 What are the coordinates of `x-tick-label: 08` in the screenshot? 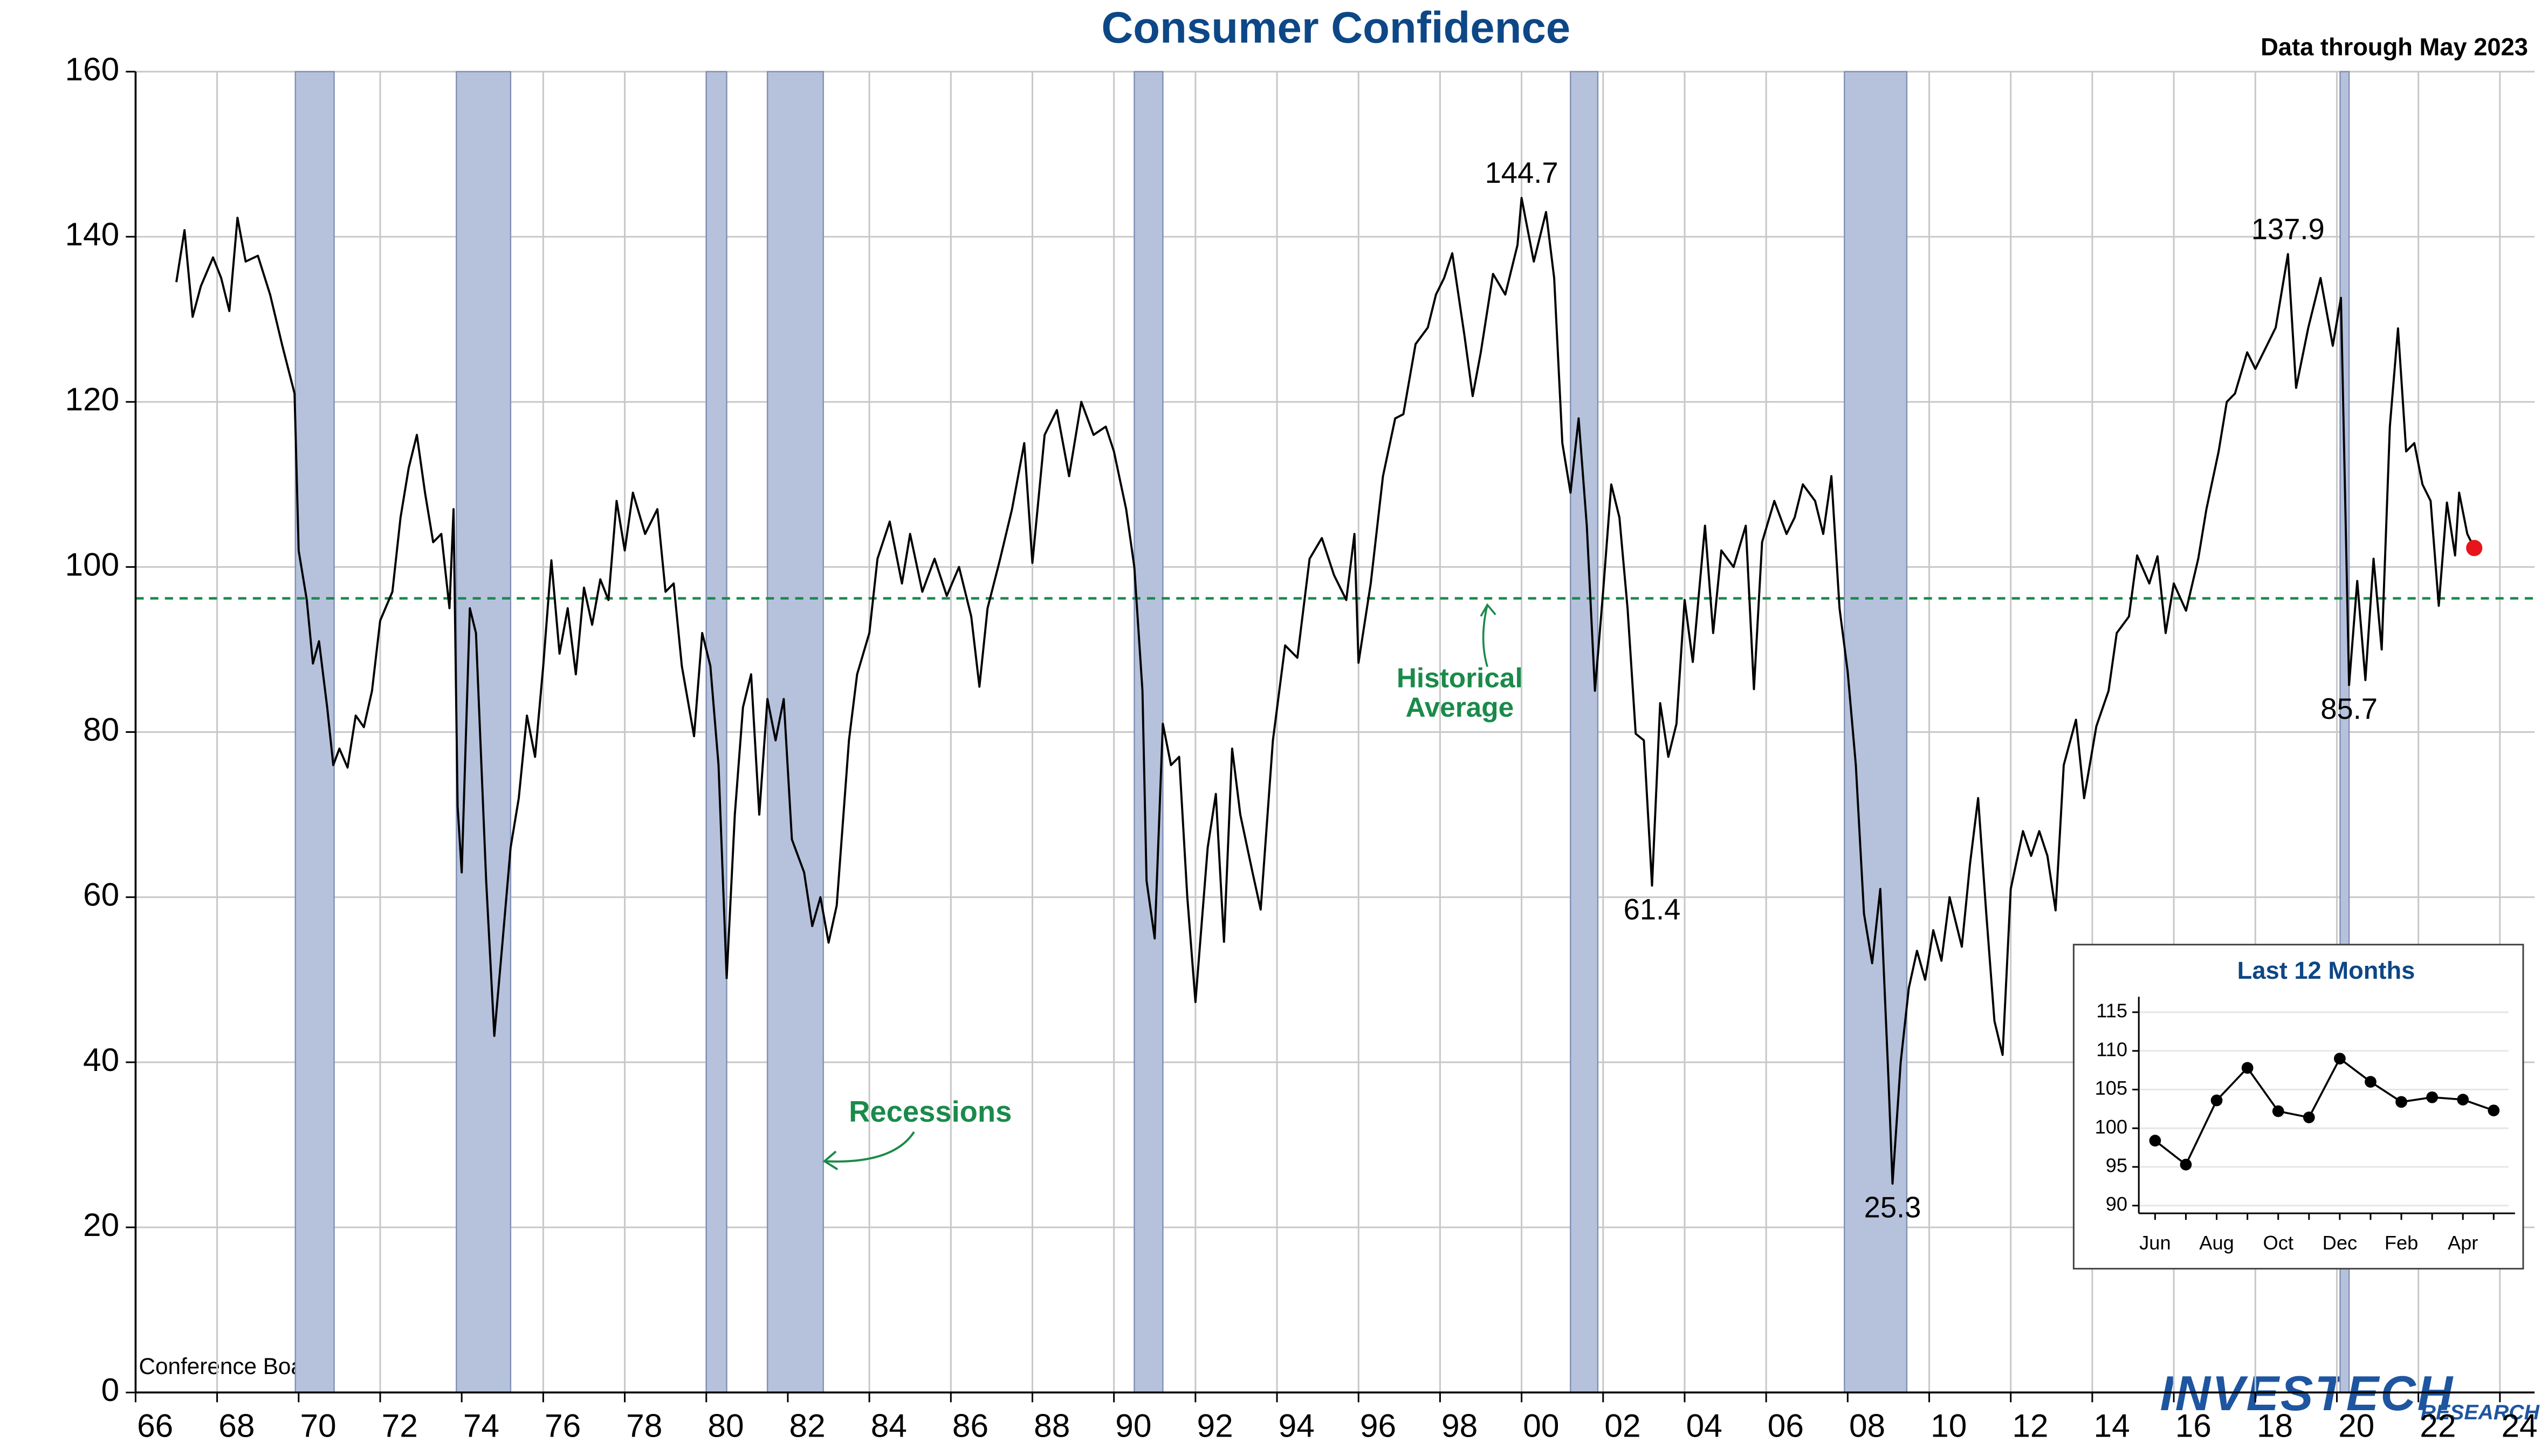 It's located at (1867, 1425).